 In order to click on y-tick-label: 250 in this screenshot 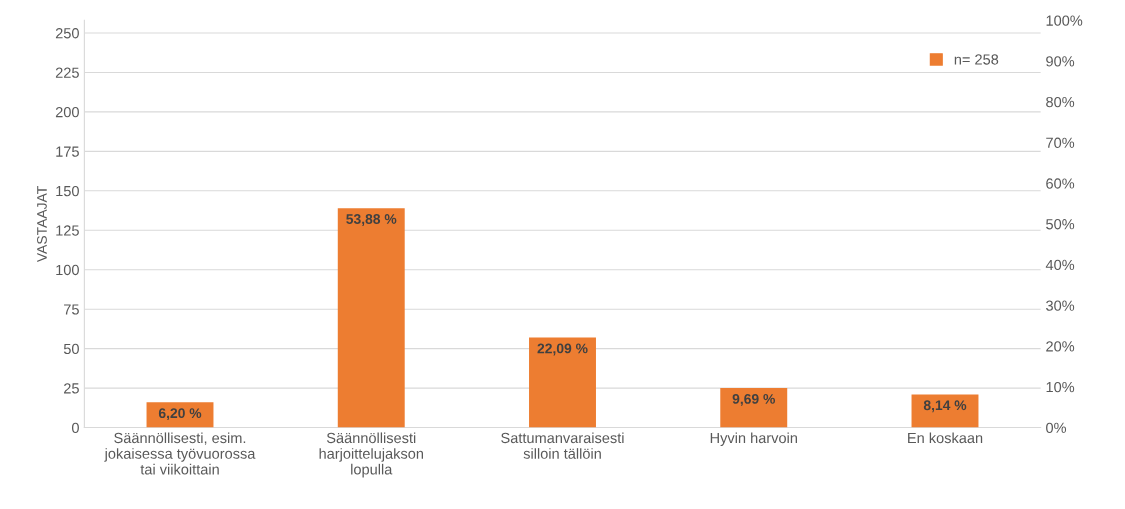, I will do `click(67, 33)`.